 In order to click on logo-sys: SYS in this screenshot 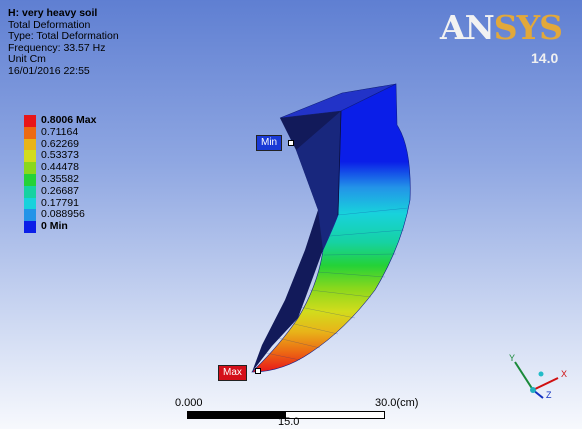, I will do `click(528, 27)`.